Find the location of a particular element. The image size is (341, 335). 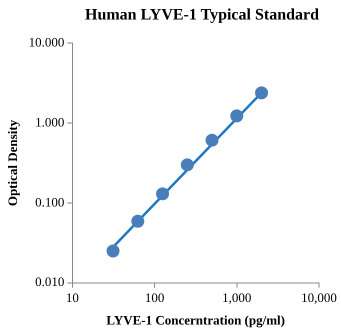

x-axis-title: LYVE-1 Concerntration (pg/ml) is located at coordinates (195, 320).